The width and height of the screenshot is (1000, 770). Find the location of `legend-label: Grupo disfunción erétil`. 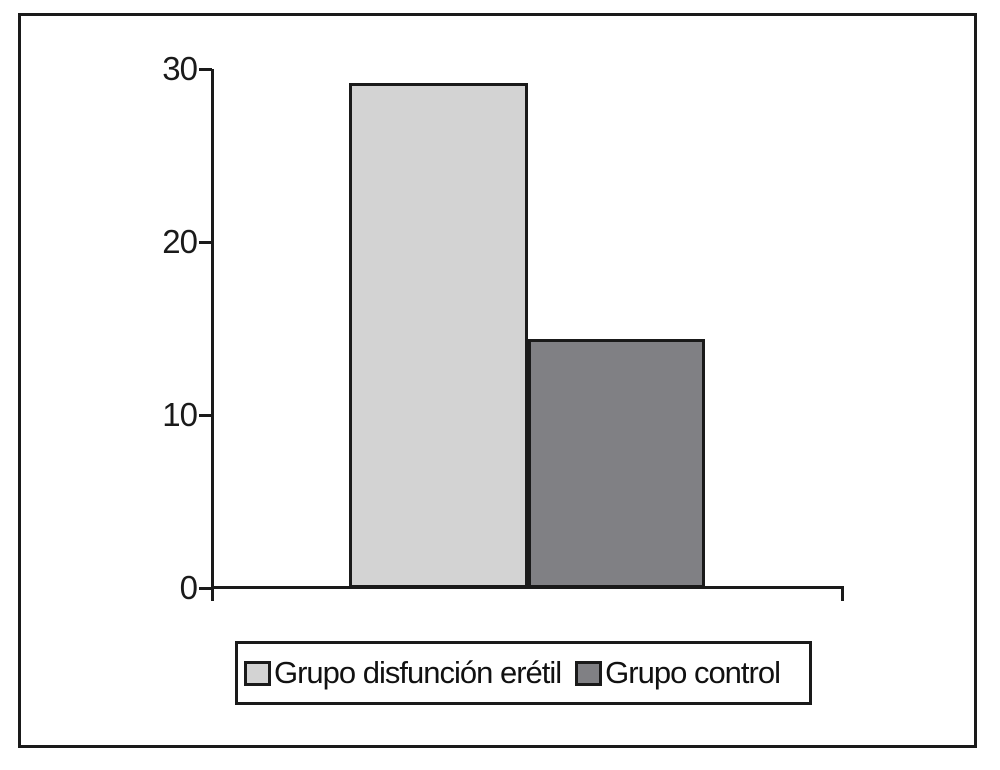

legend-label: Grupo disfunción erétil is located at coordinates (418, 672).